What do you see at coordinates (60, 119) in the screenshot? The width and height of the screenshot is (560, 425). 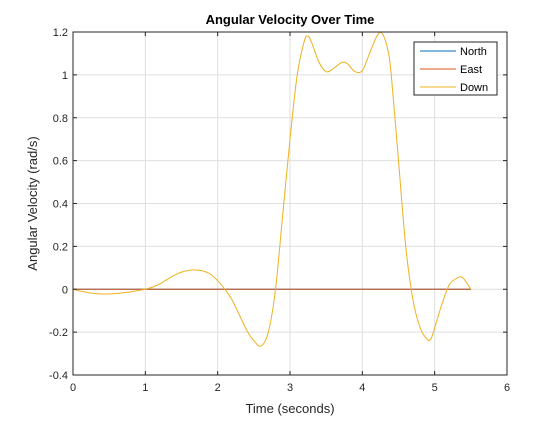 I see `y-tick-label: 0.8` at bounding box center [60, 119].